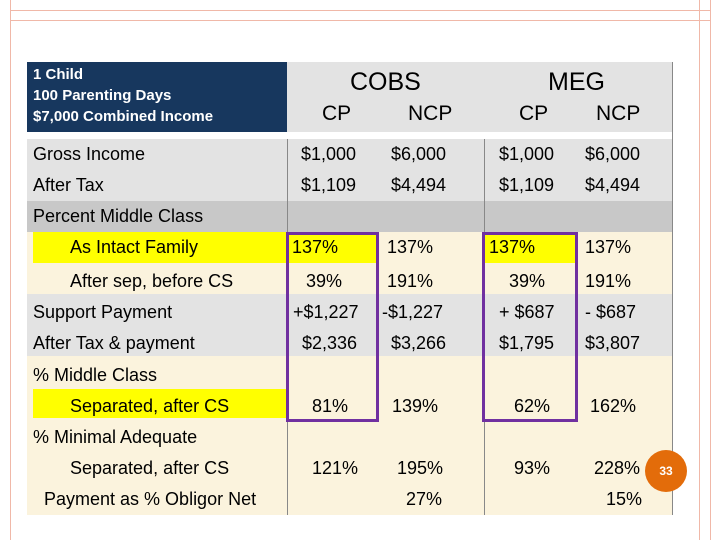  I want to click on cell-after-sep-cobs-cp: 39%, so click(324, 281).